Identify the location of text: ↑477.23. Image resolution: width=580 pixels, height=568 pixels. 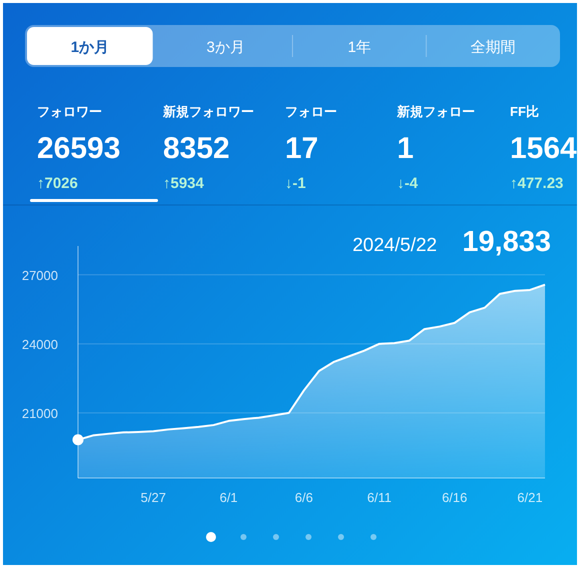
(537, 183).